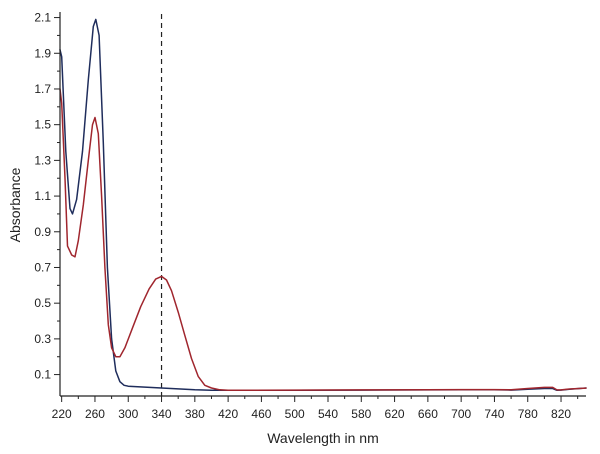 Image resolution: width=600 pixels, height=454 pixels. Describe the element at coordinates (228, 414) in the screenshot. I see `x-tick-label: 420` at that location.